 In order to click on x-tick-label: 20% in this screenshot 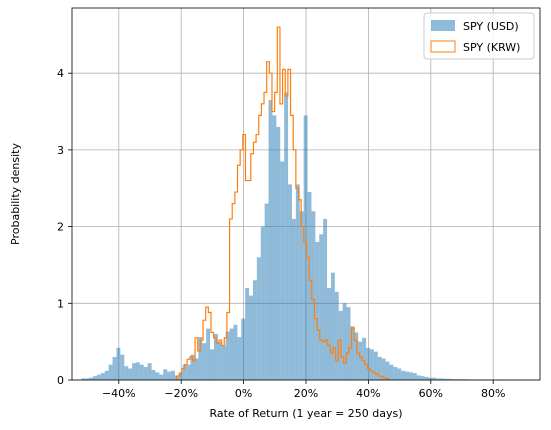, I will do `click(306, 393)`.